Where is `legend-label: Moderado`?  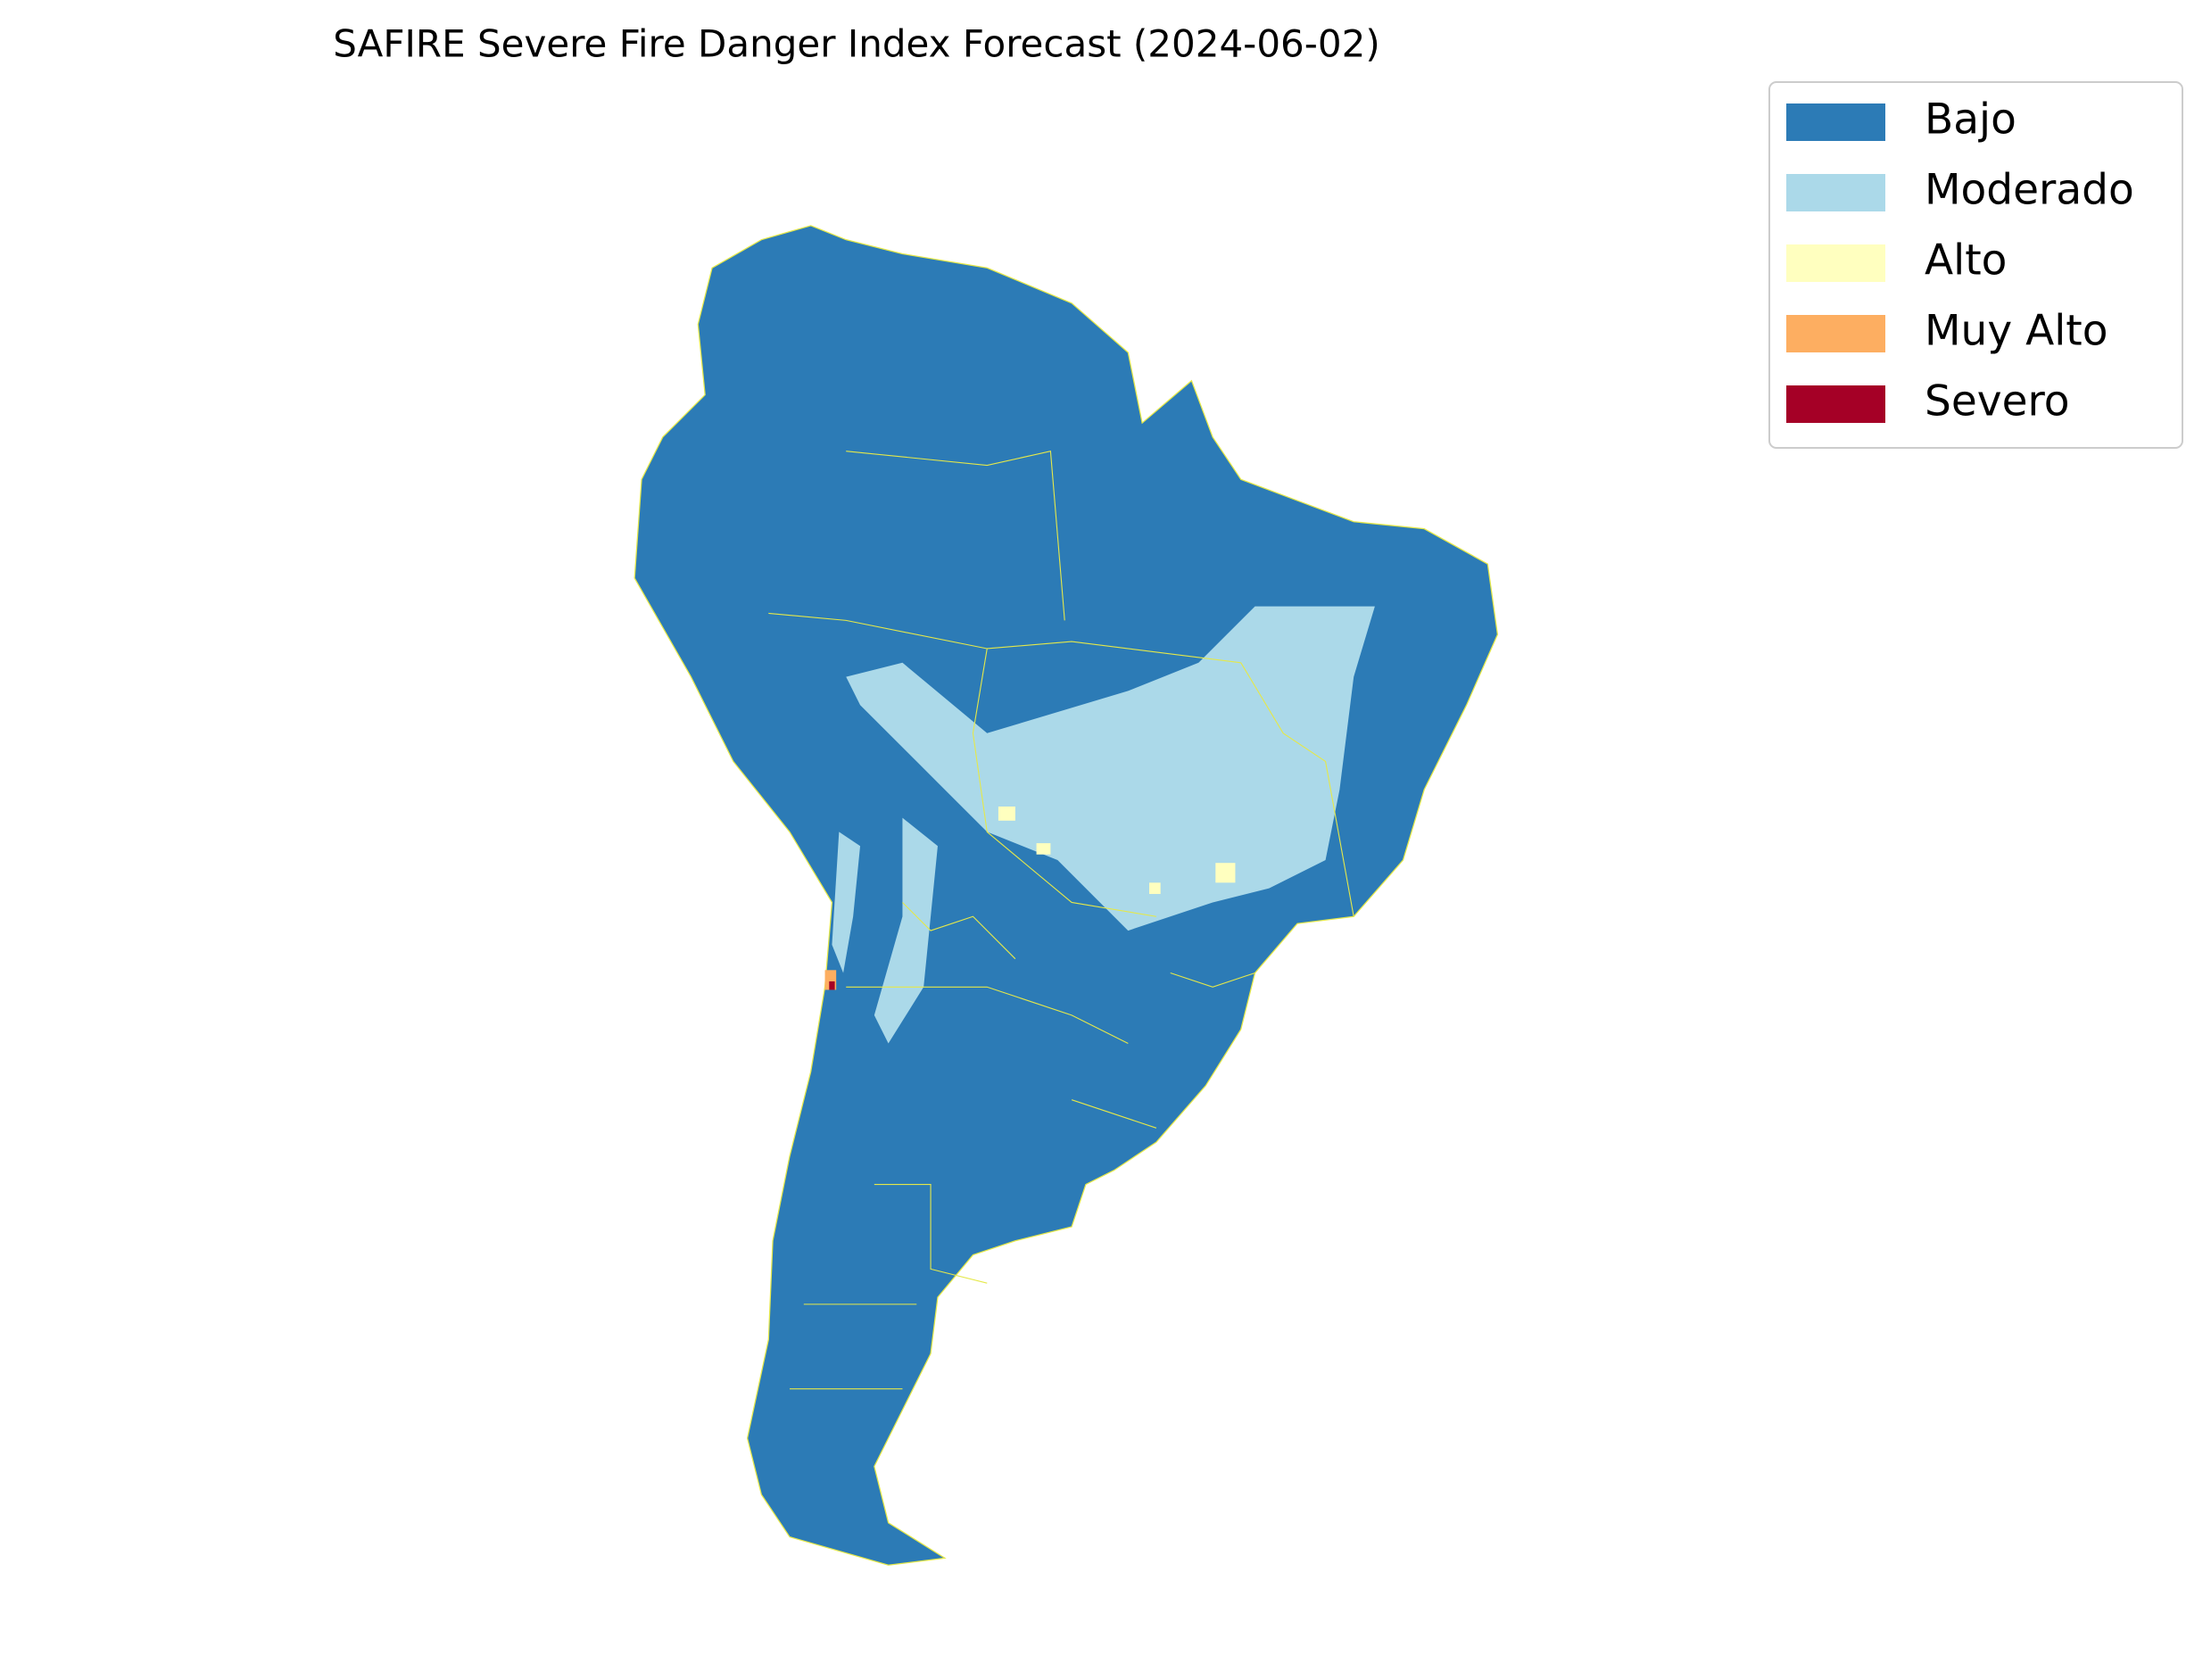
legend-label: Moderado is located at coordinates (2029, 190).